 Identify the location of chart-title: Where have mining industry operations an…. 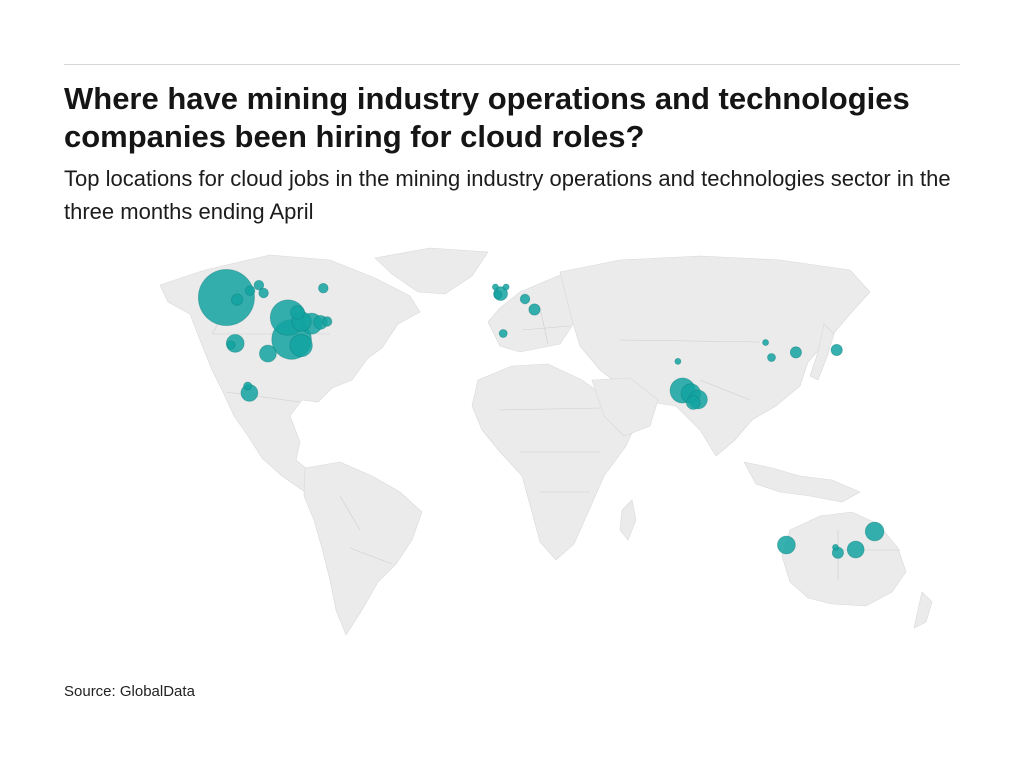
(487, 117).